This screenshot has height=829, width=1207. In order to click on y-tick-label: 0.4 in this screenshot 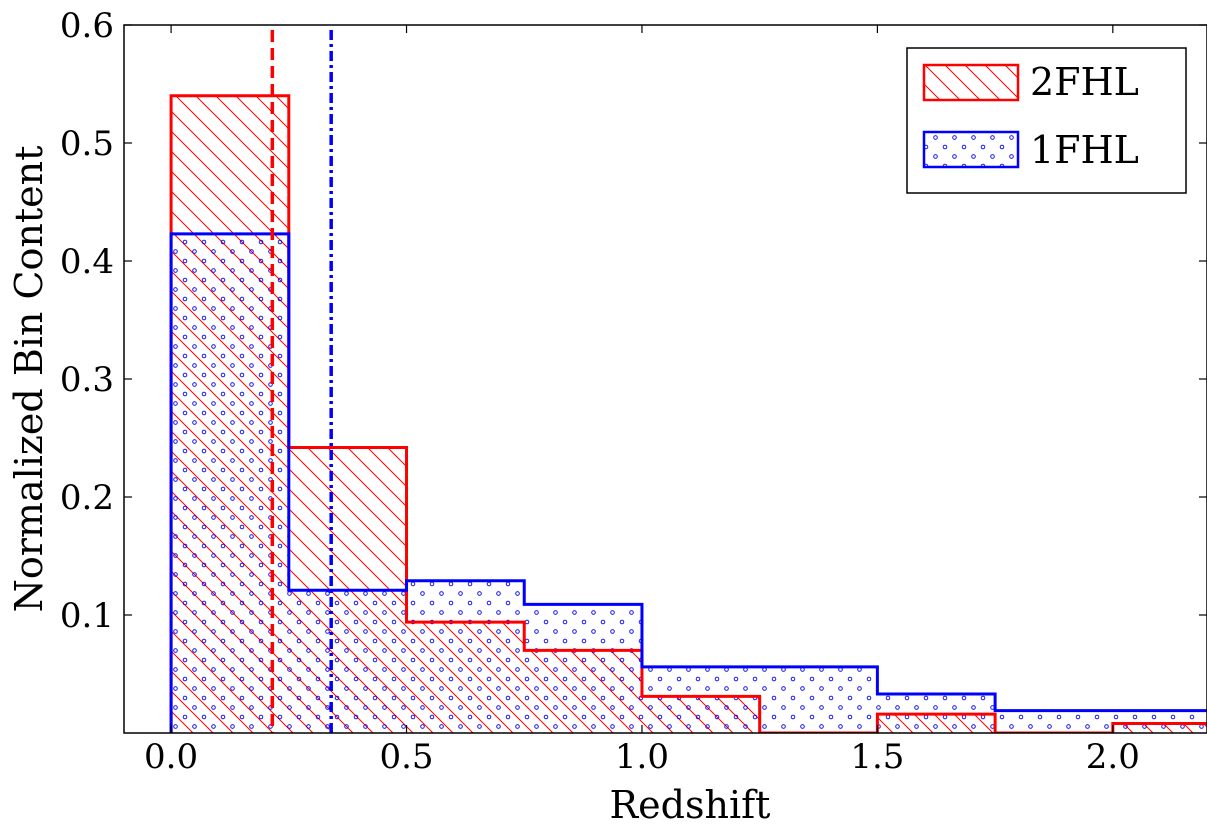, I will do `click(87, 262)`.